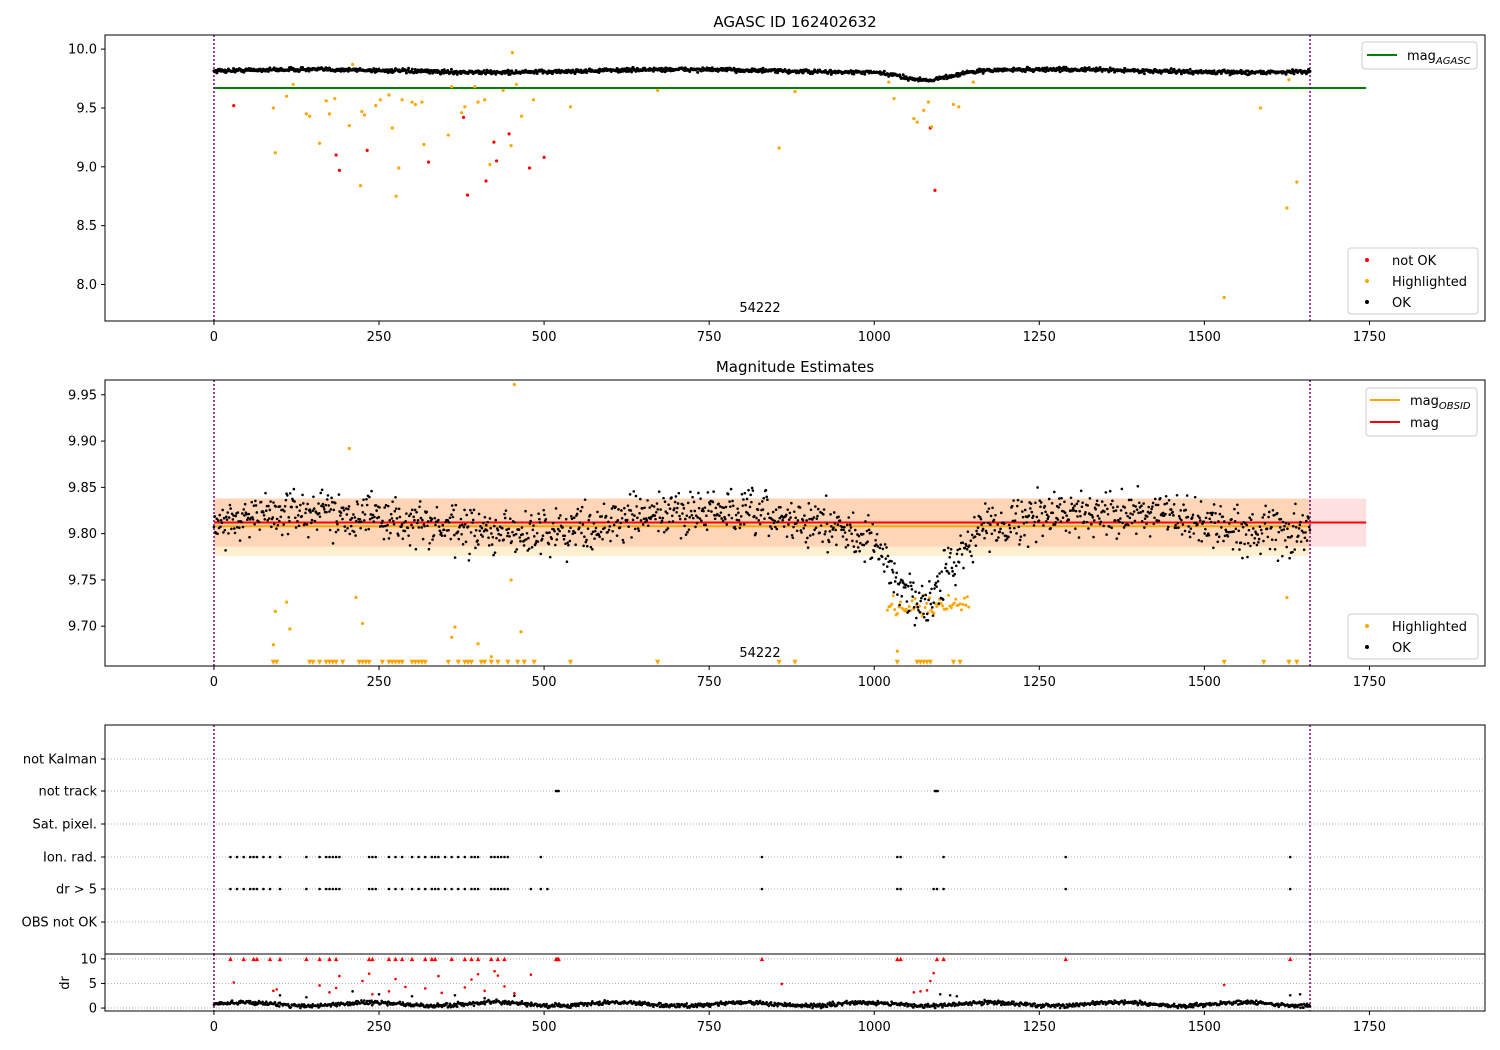 The height and width of the screenshot is (1050, 1500). Describe the element at coordinates (1401, 303) in the screenshot. I see `legend-marker-label: OK` at that location.